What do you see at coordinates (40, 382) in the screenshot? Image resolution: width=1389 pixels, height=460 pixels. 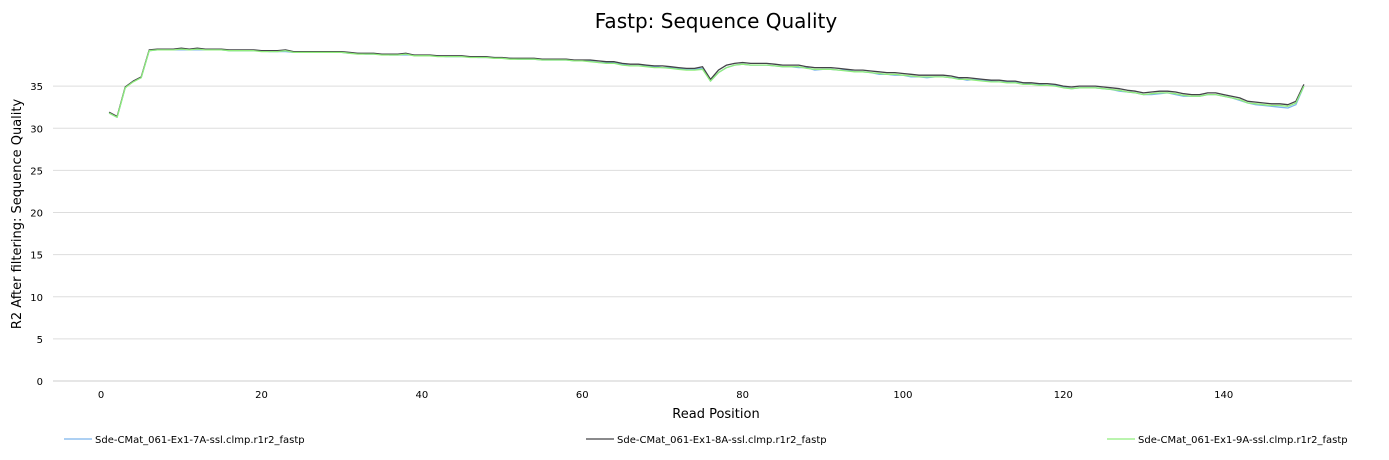 I see `y-tick-label: 0` at bounding box center [40, 382].